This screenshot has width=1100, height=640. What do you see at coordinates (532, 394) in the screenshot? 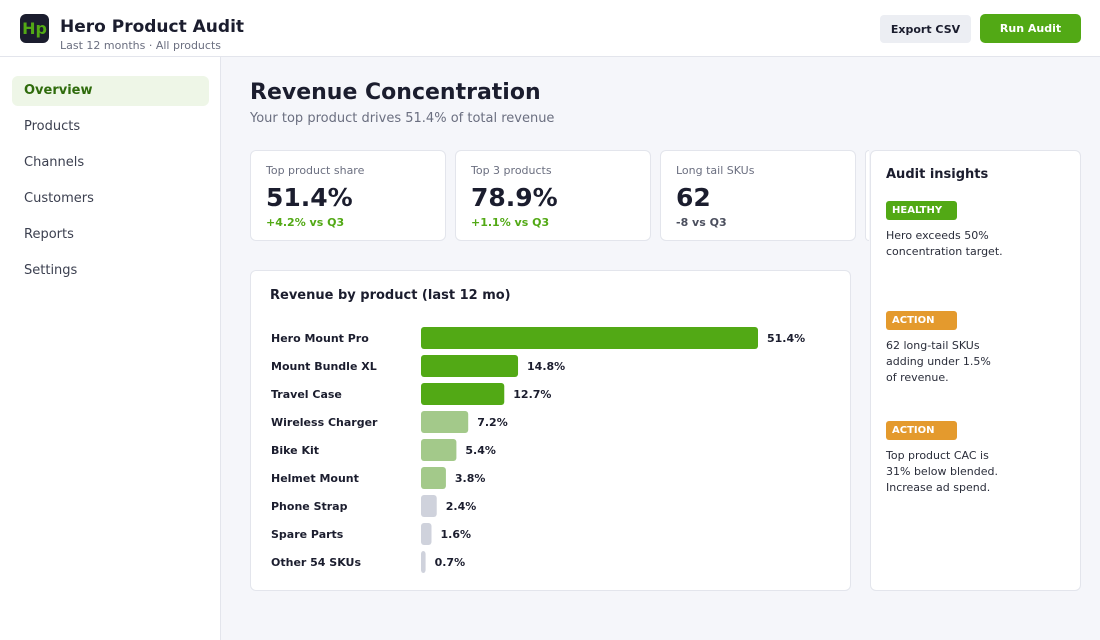
I see `bar-value-label: 12.7%` at bounding box center [532, 394].